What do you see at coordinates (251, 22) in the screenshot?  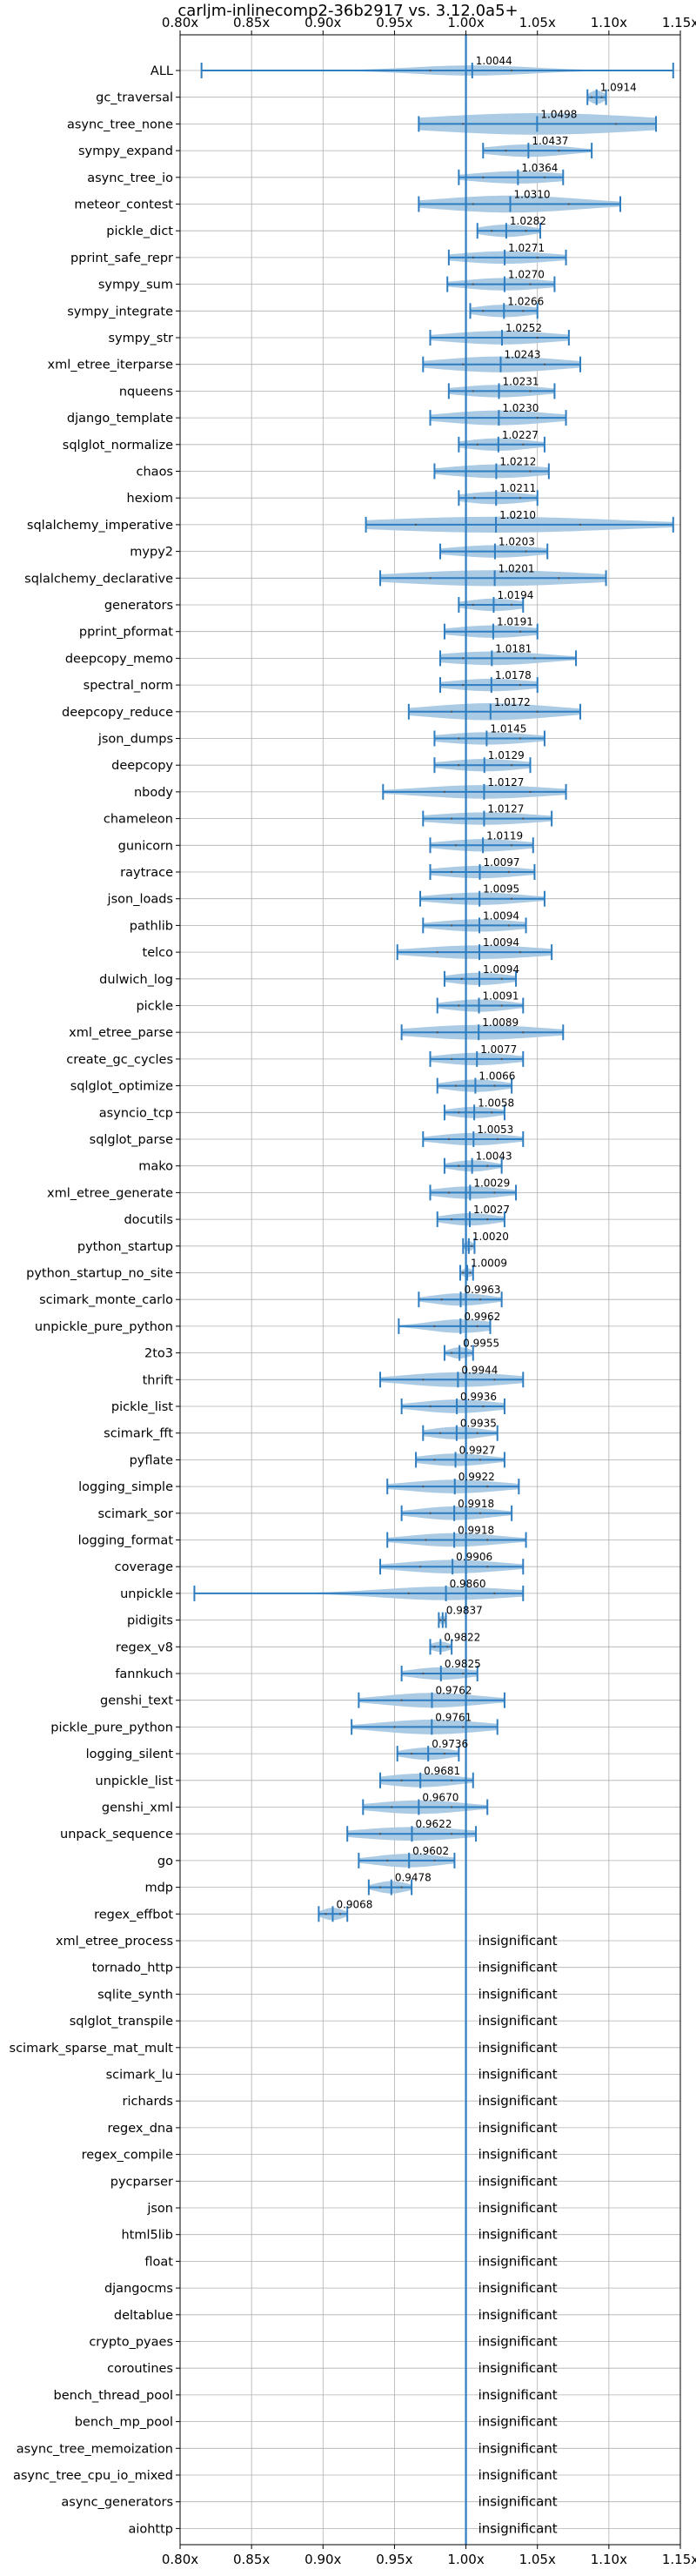 I see `x-tick-label-top: 0.85x` at bounding box center [251, 22].